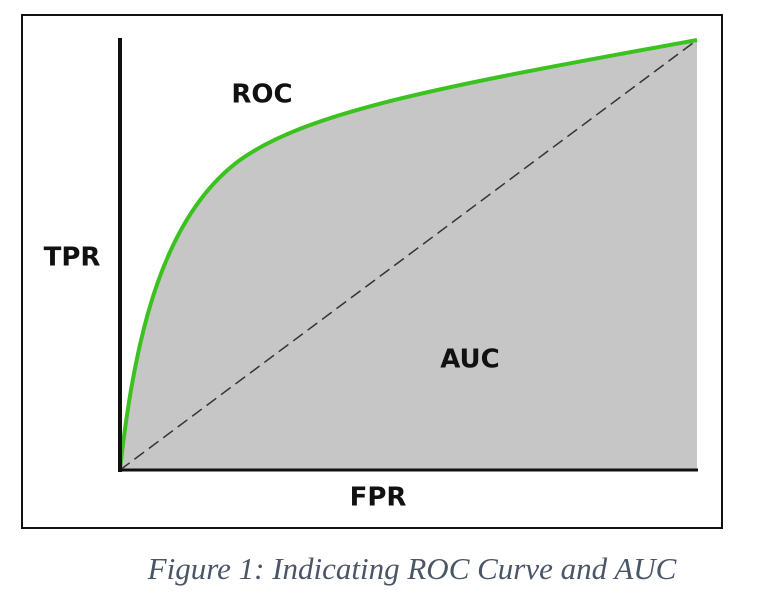  Describe the element at coordinates (378, 498) in the screenshot. I see `x-axis-label: FPR` at that location.